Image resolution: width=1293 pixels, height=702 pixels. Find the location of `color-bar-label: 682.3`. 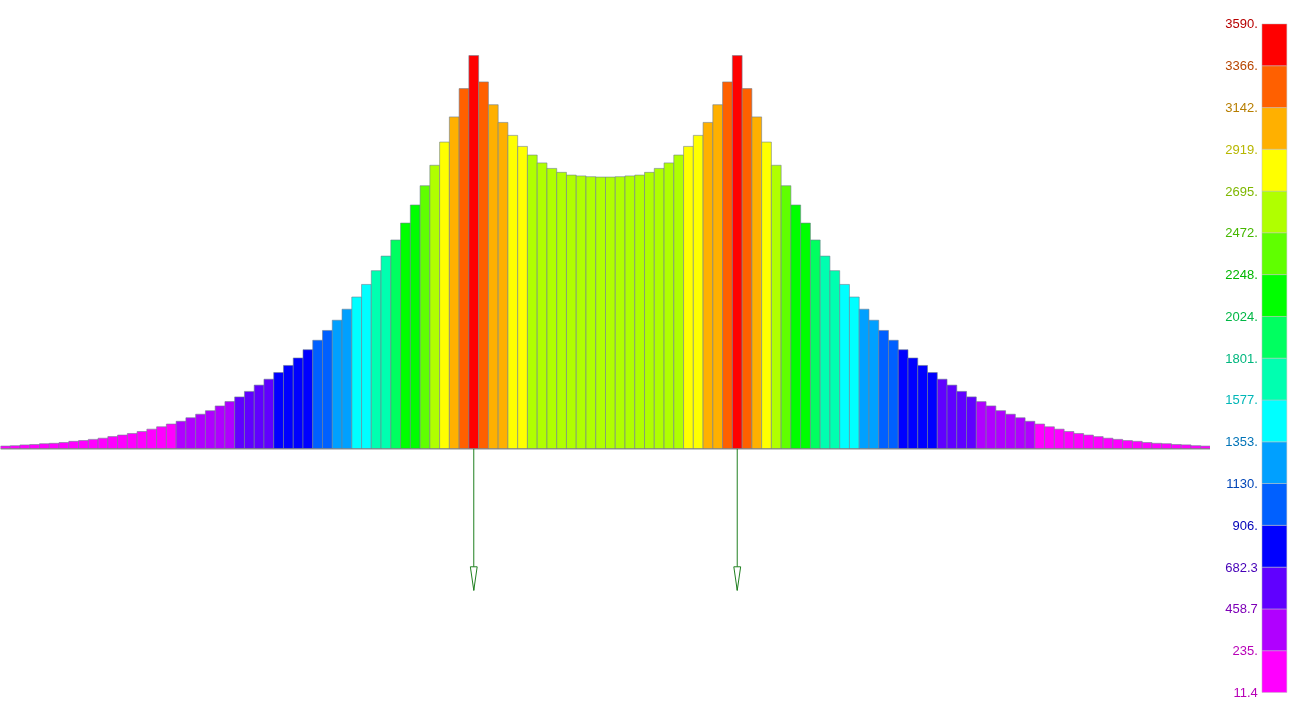

color-bar-label: 682.3 is located at coordinates (1241, 567).